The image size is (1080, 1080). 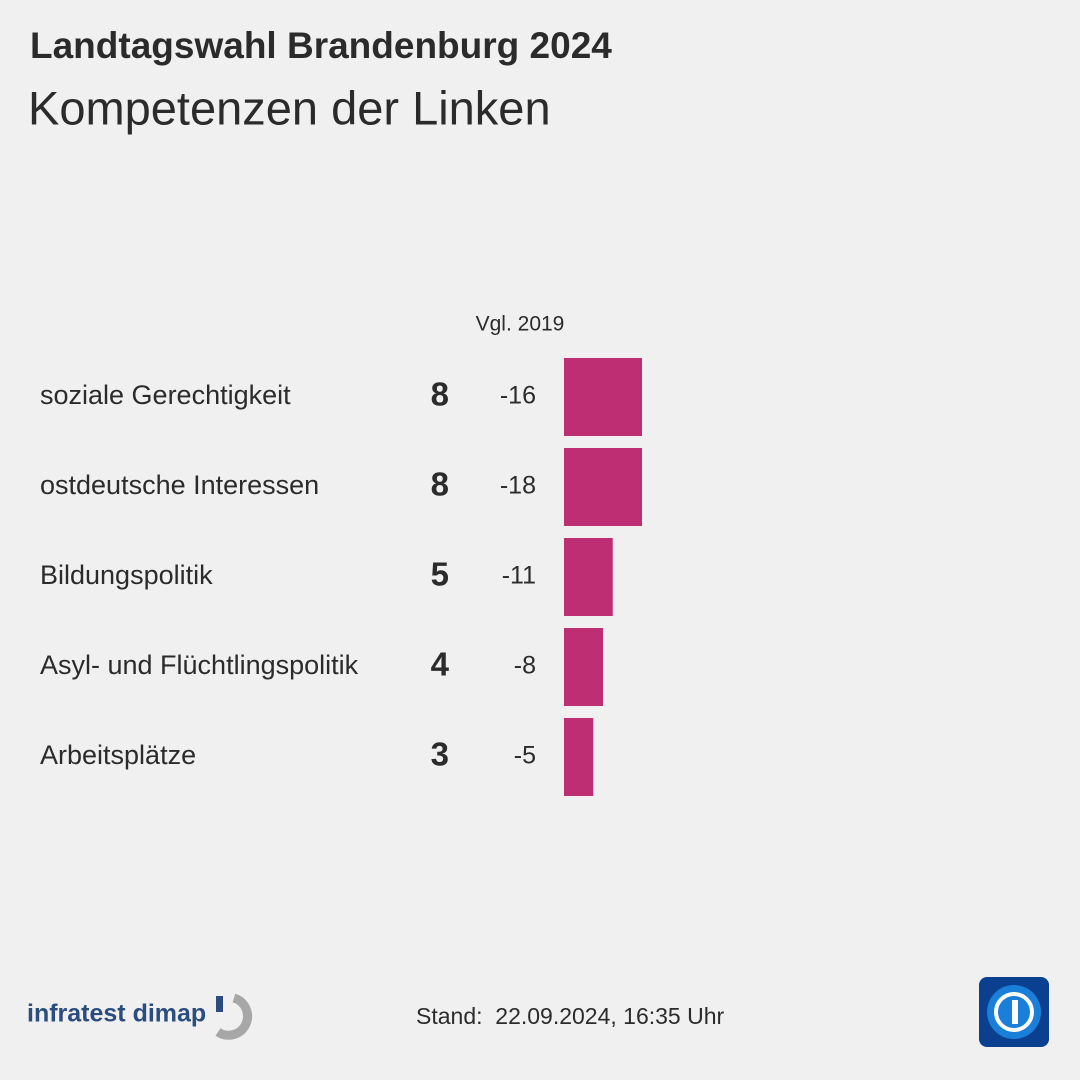 I want to click on stand-date: Stand: 22.09.2024, 16:35 Uhr, so click(x=570, y=1016).